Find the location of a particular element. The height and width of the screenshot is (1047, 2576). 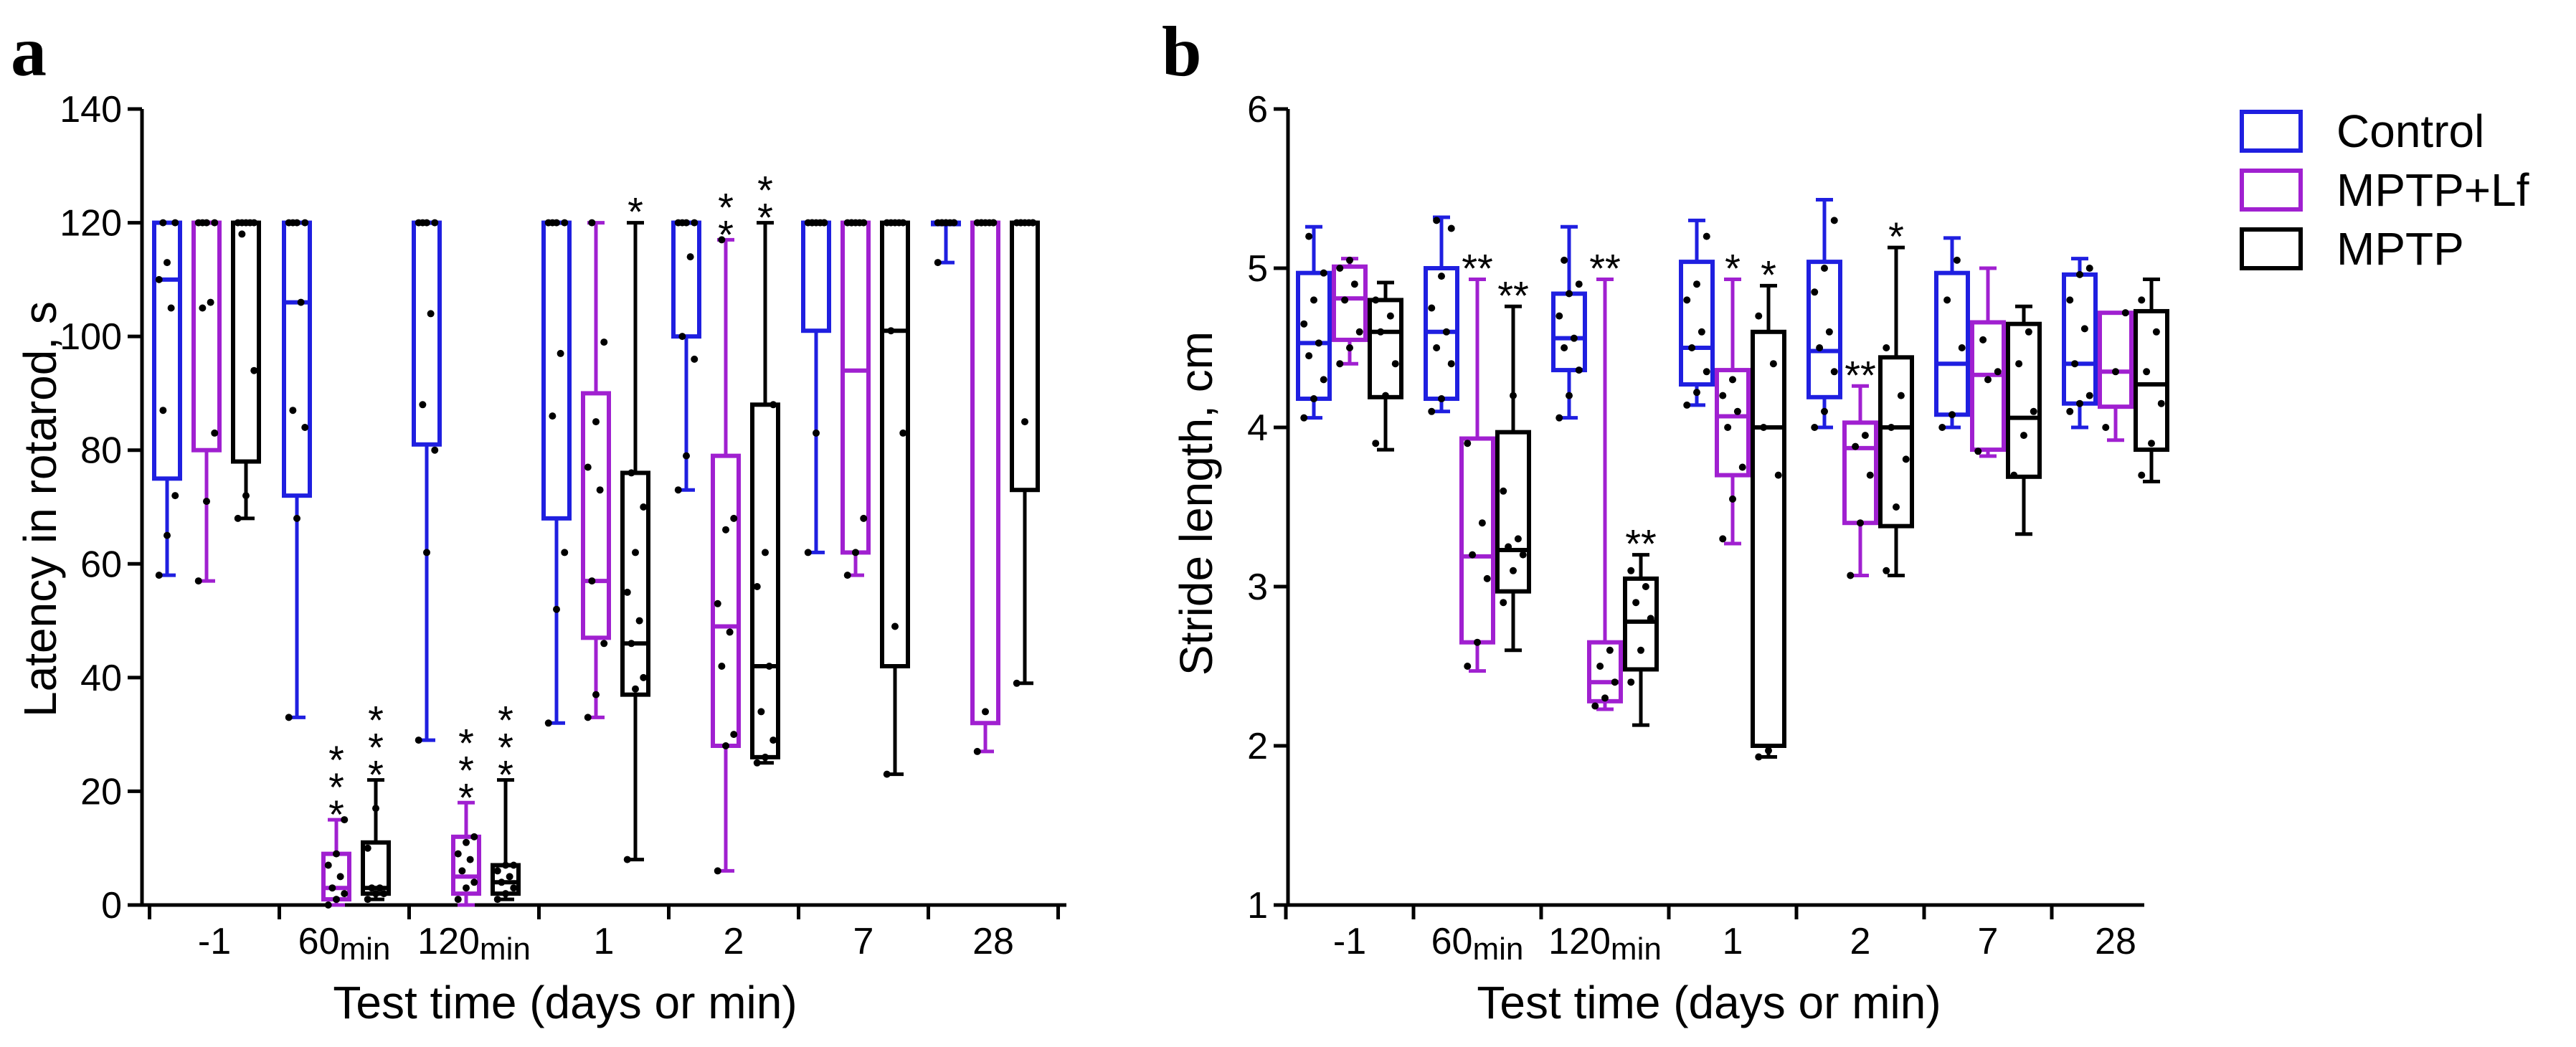

y-tick-label: 5 is located at coordinates (1257, 269).